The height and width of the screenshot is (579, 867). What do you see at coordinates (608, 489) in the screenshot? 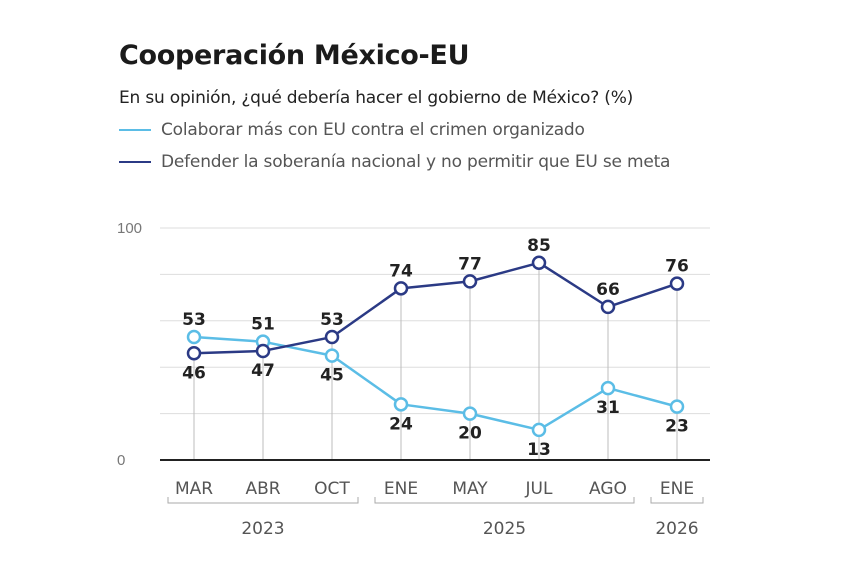
I see `x-tick-label: AGO` at bounding box center [608, 489].